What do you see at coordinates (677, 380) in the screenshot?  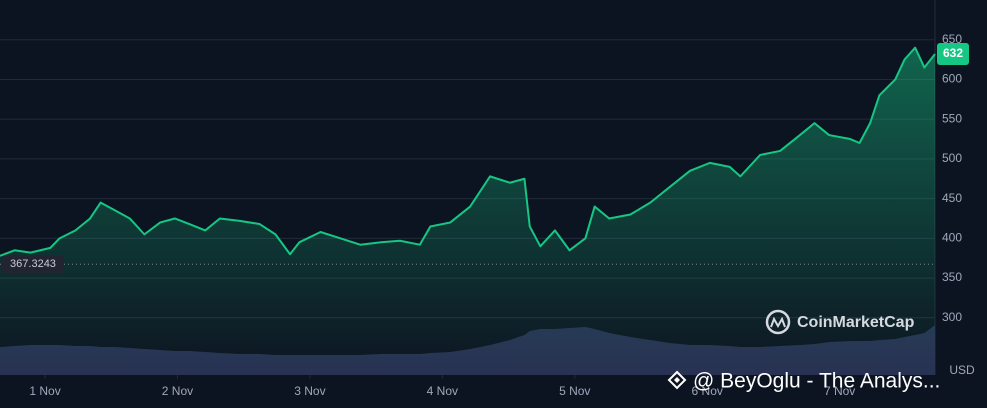 I see `watermark-icon` at bounding box center [677, 380].